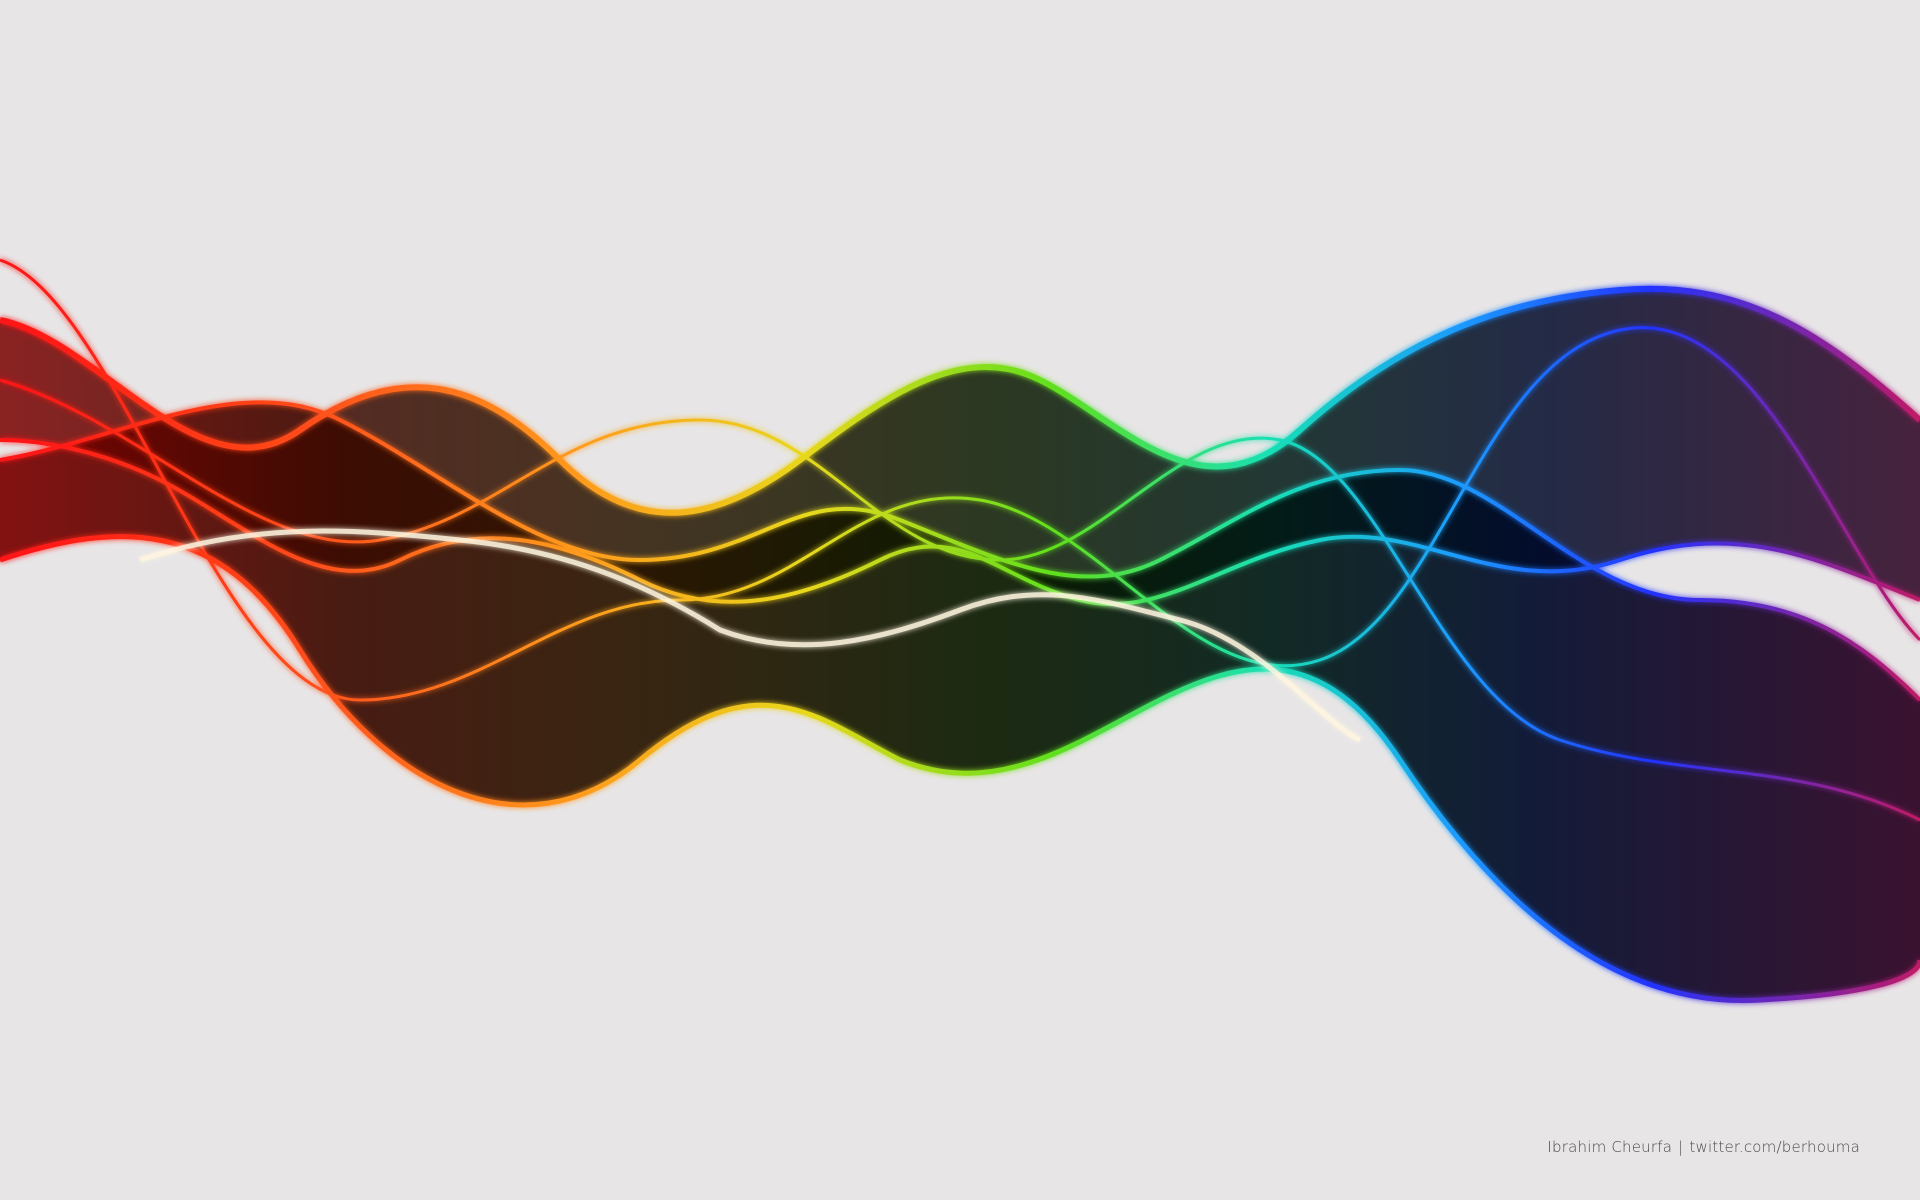 The width and height of the screenshot is (1920, 1200). I want to click on author-credit: Ibrahim Cheurfa | twitter.com/berhouma, so click(1703, 1147).